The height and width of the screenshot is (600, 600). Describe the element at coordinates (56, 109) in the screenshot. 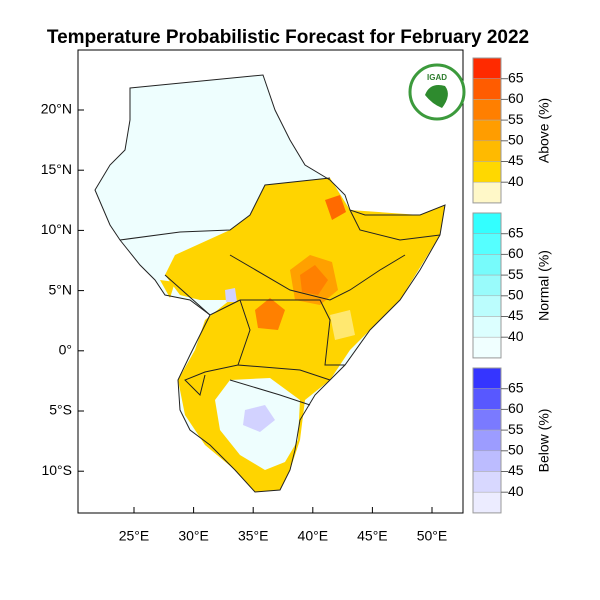

I see `lat-label: 20°N` at that location.